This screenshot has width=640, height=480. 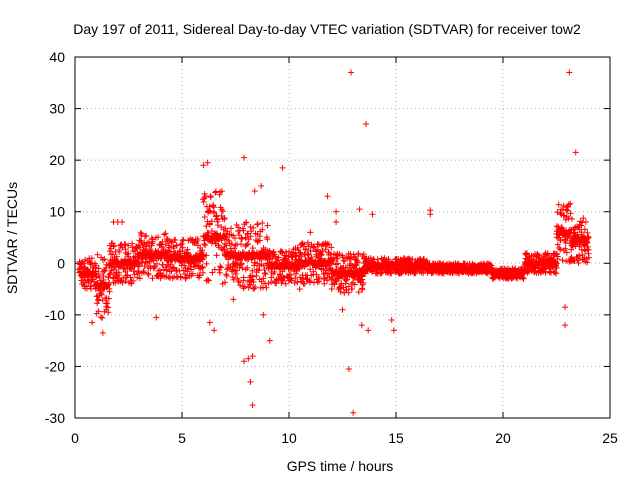 What do you see at coordinates (55, 418) in the screenshot?
I see `y-tick-label: -30` at bounding box center [55, 418].